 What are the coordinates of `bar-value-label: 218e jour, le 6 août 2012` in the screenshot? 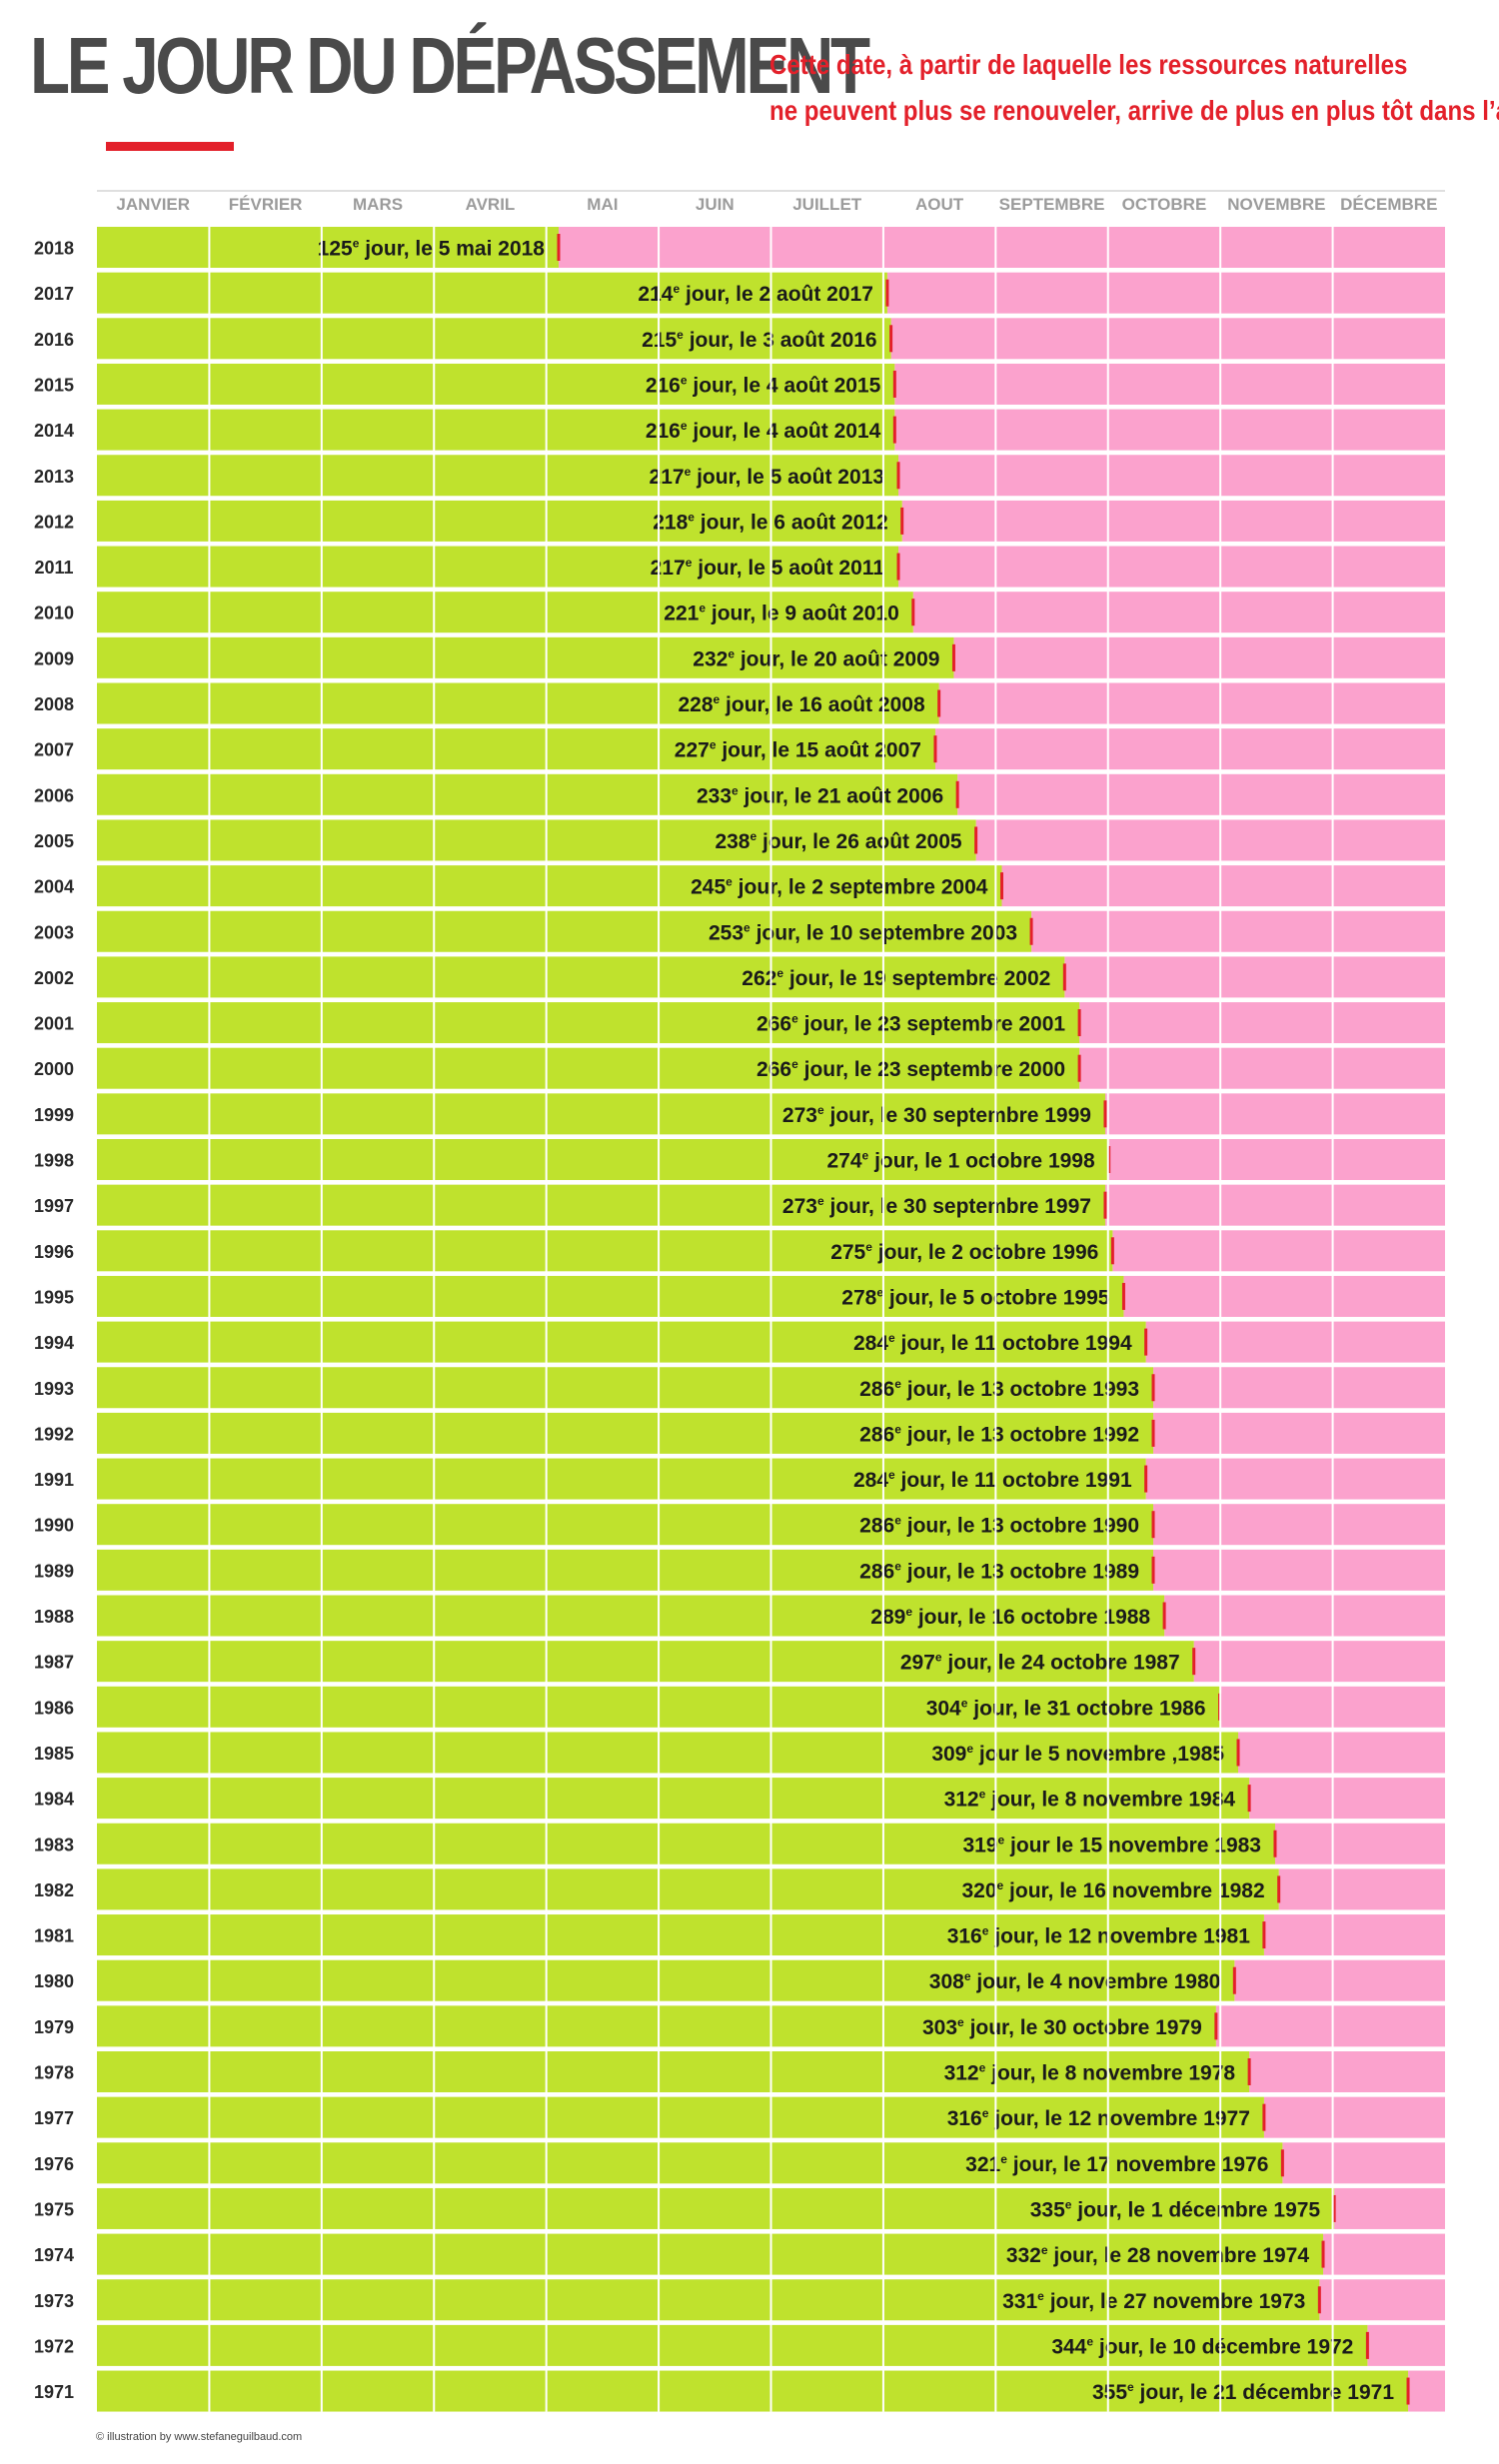 It's located at (770, 522).